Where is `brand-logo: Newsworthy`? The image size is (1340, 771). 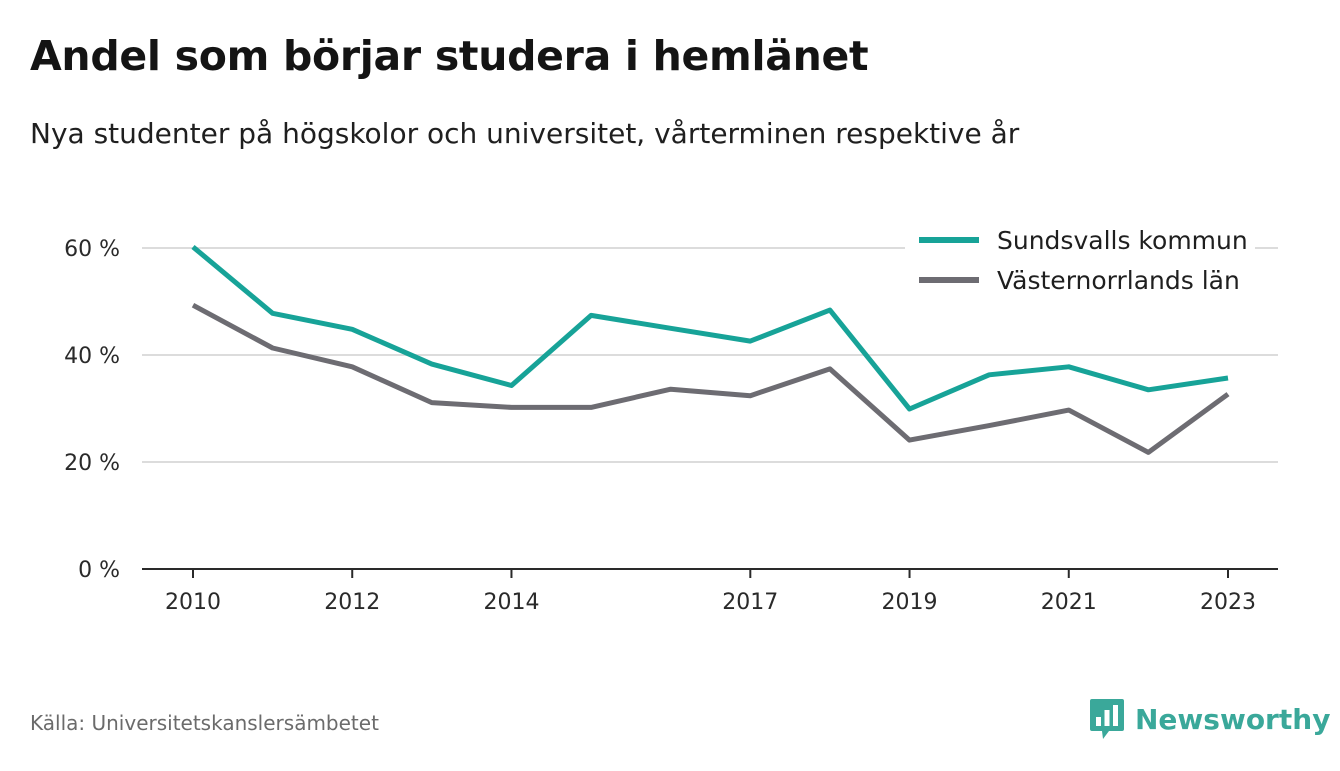
brand-logo: Newsworthy is located at coordinates (1209, 719).